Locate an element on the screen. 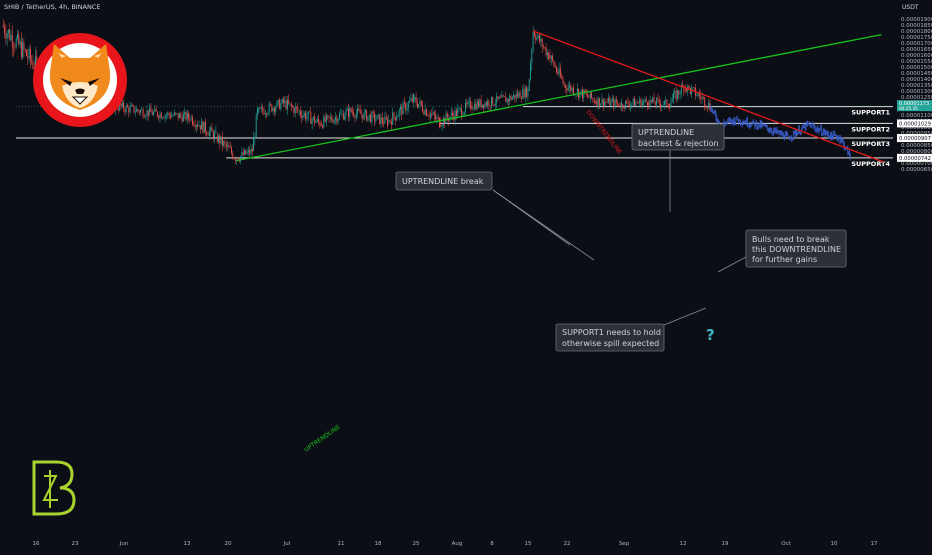 The width and height of the screenshot is (932, 555). currency-label: USDT is located at coordinates (910, 7).